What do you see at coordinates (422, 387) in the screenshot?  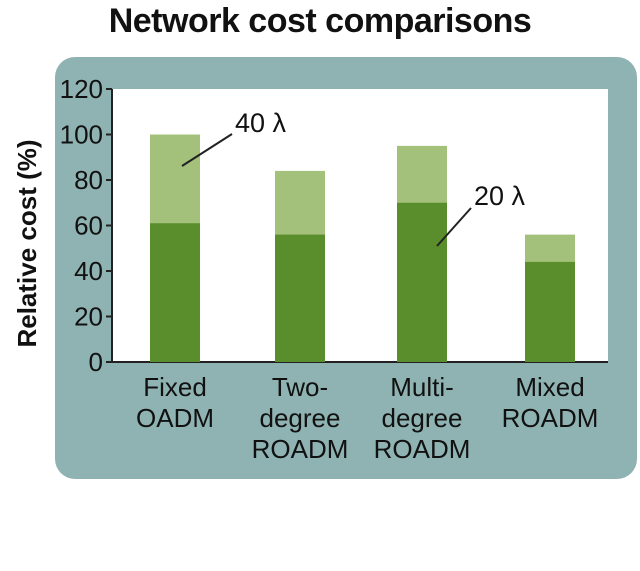 I see `category-label: Multi-` at bounding box center [422, 387].